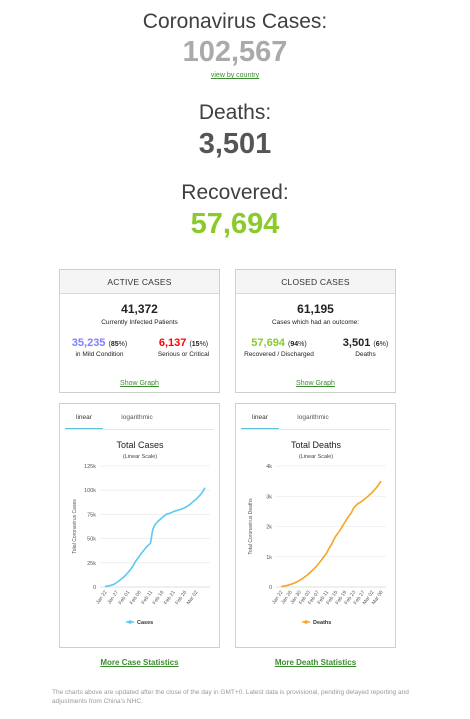 This screenshot has height=719, width=470. I want to click on closed-cases-title: CLOSED CASES, so click(315, 282).